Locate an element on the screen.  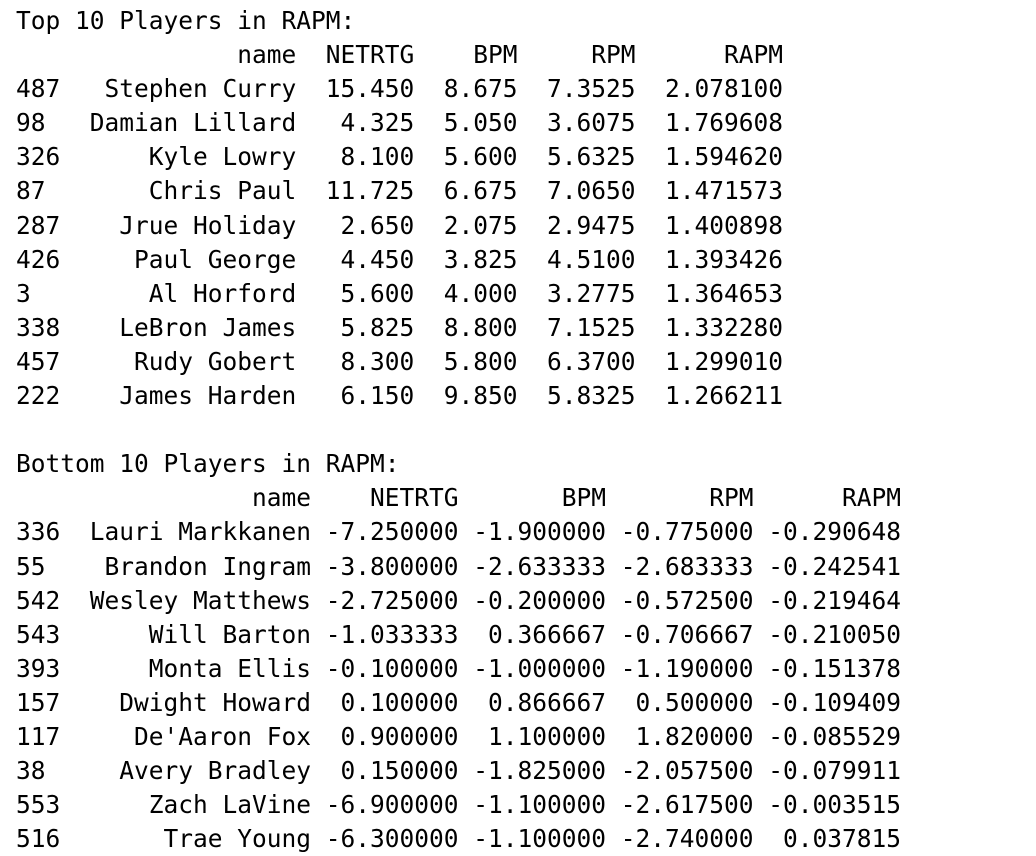
bpm-value: 1.100000 is located at coordinates (547, 736).